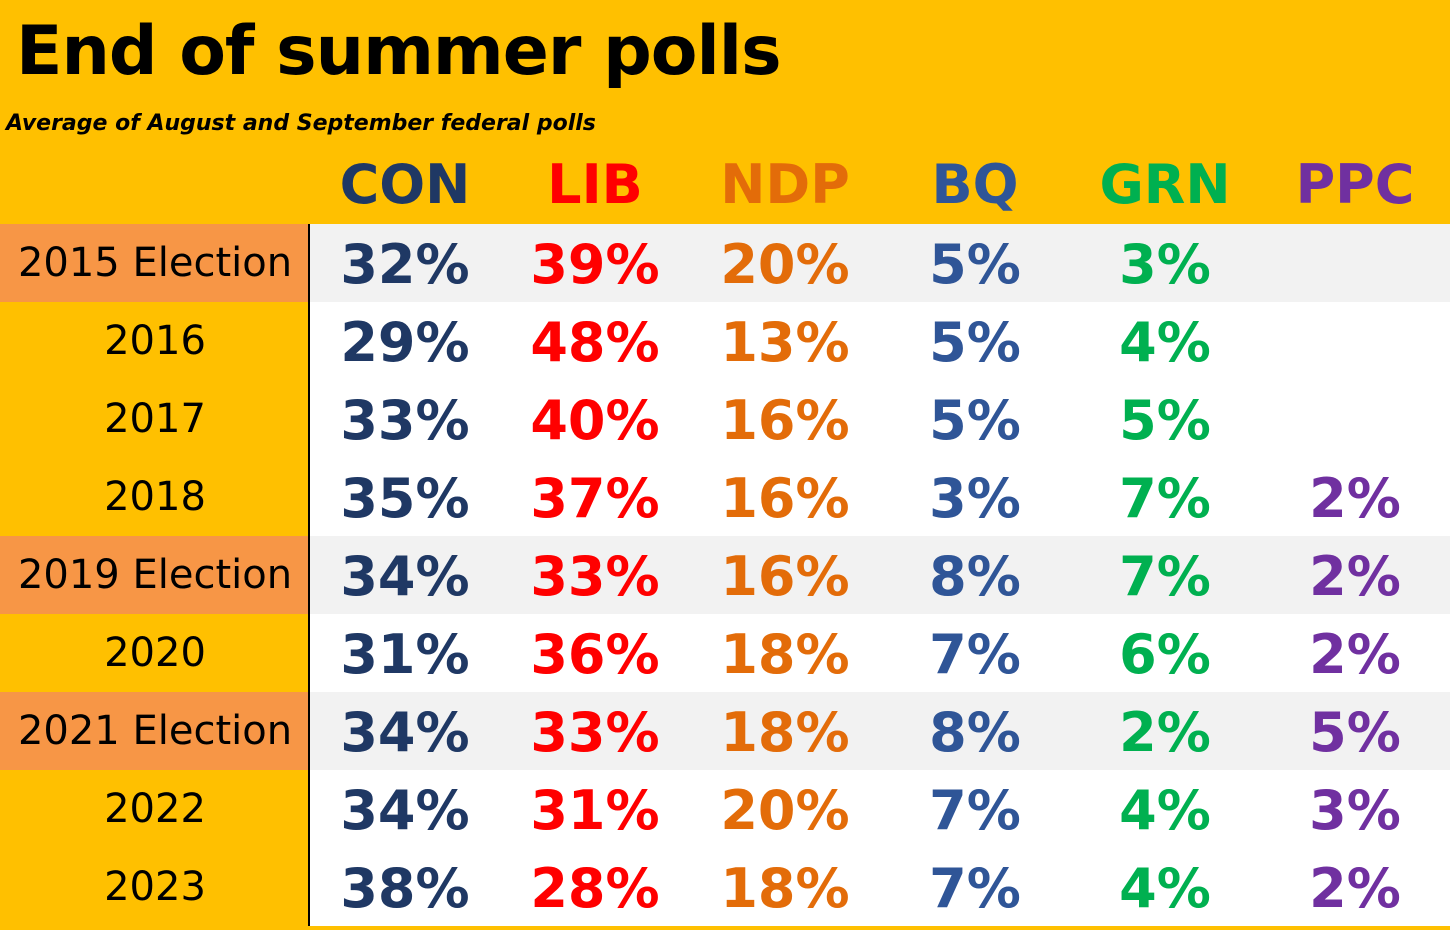 The width and height of the screenshot is (1450, 930). I want to click on row-label: 2018, so click(155, 497).